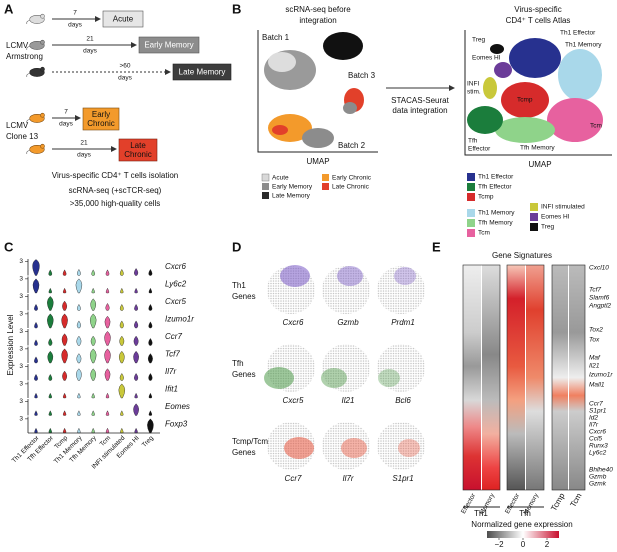 This screenshot has width=617, height=552. What do you see at coordinates (420, 100) in the screenshot?
I see `arrow-label: STACAS-Seurat` at bounding box center [420, 100].